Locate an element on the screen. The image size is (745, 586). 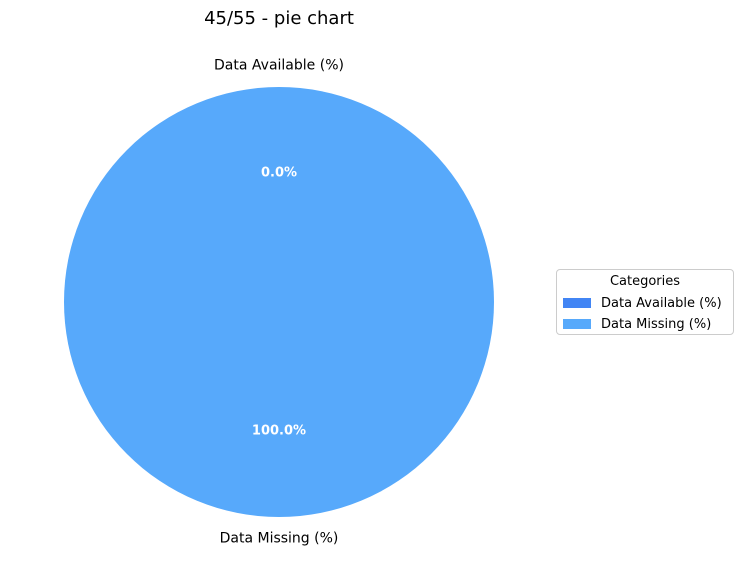
pie-percent-label-data-missing: 100.0% is located at coordinates (279, 431).